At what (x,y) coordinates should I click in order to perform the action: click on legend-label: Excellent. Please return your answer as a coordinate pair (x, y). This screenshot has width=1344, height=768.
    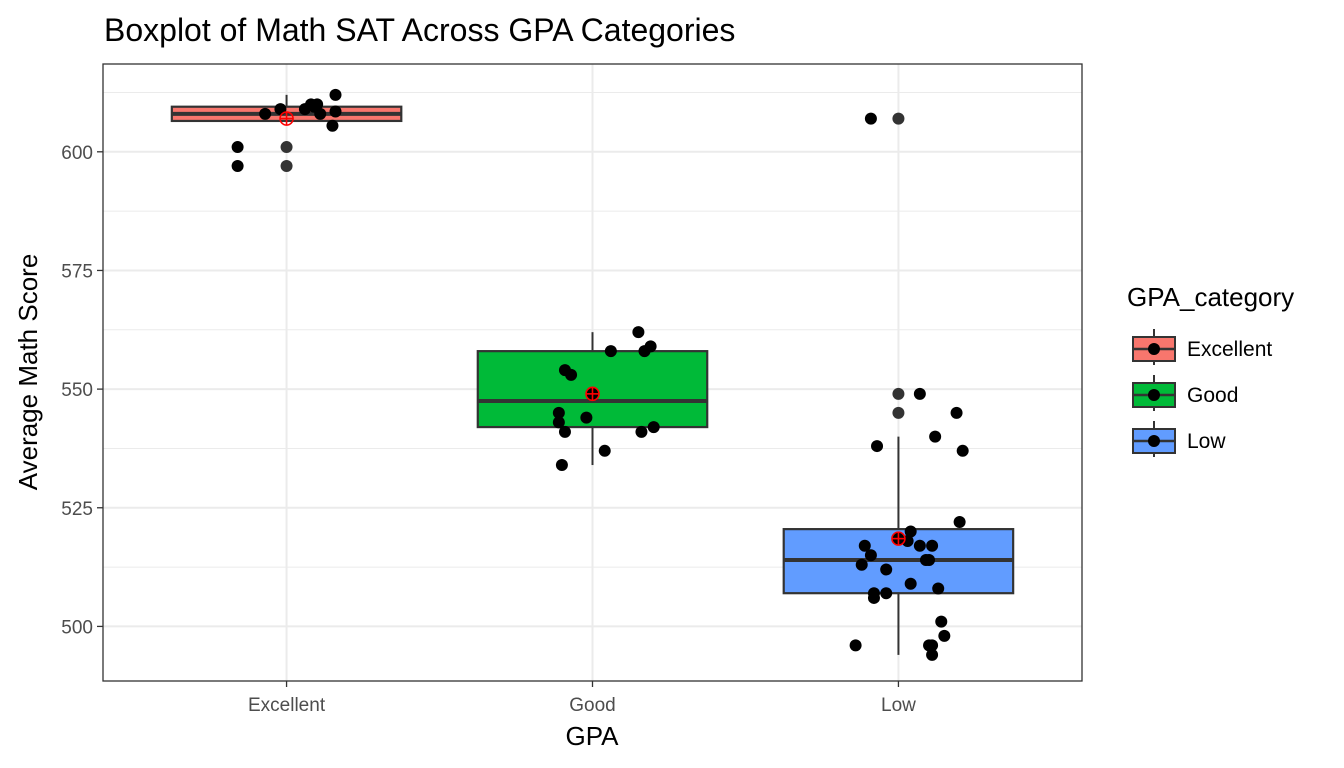
    Looking at the image, I should click on (1229, 349).